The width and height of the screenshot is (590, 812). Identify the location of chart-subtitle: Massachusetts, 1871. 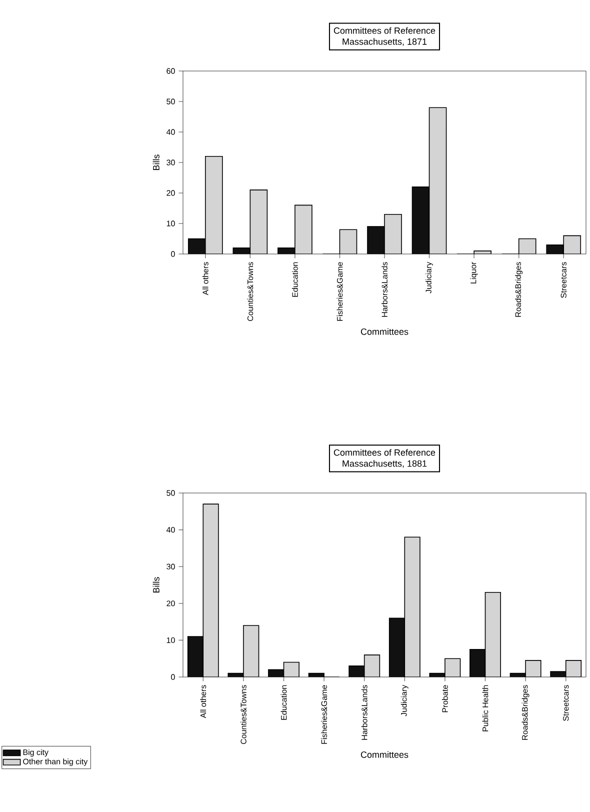
(384, 42).